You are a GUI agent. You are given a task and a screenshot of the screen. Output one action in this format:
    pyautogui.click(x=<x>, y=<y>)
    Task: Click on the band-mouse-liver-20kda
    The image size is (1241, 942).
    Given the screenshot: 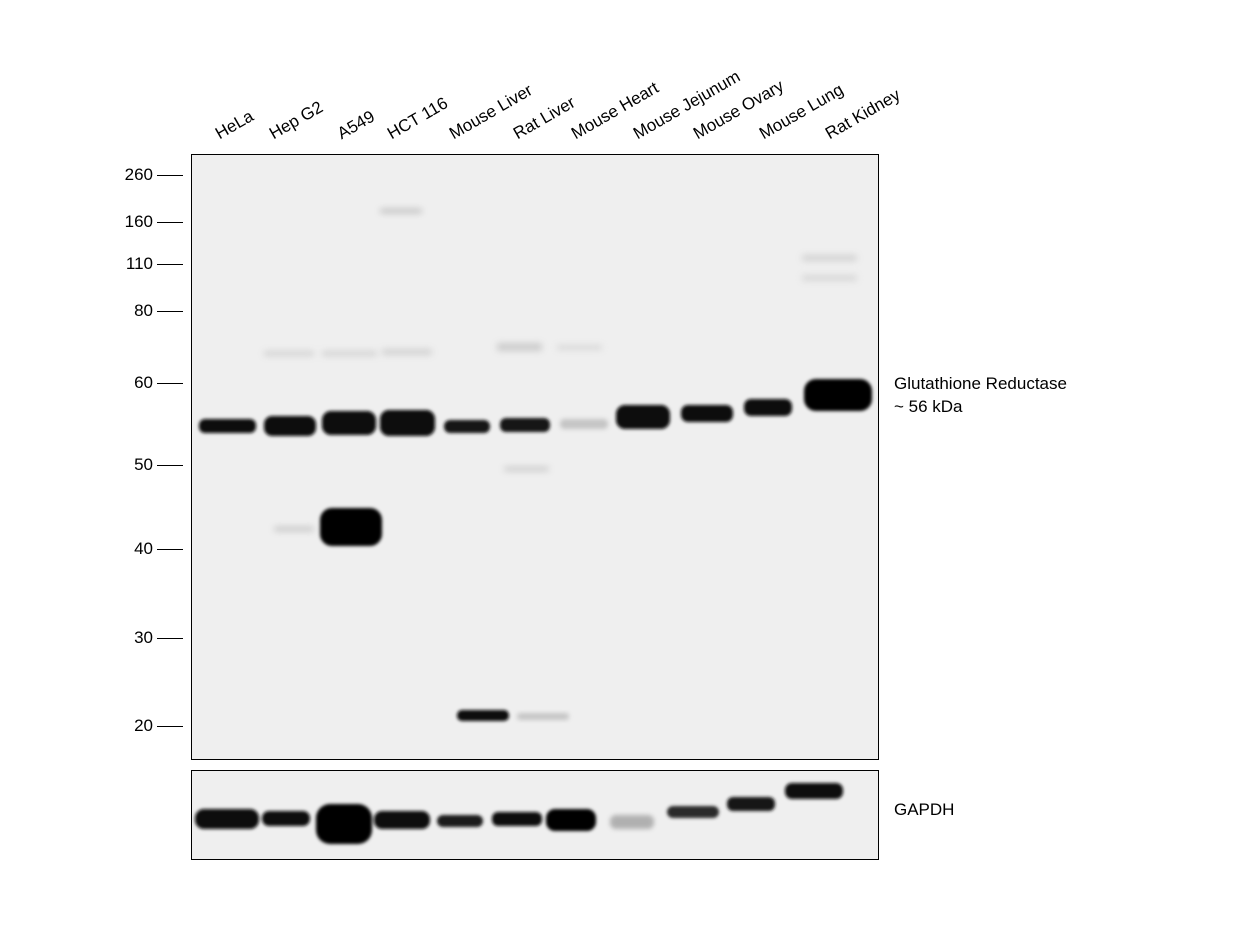 What is the action you would take?
    pyautogui.click(x=483, y=715)
    